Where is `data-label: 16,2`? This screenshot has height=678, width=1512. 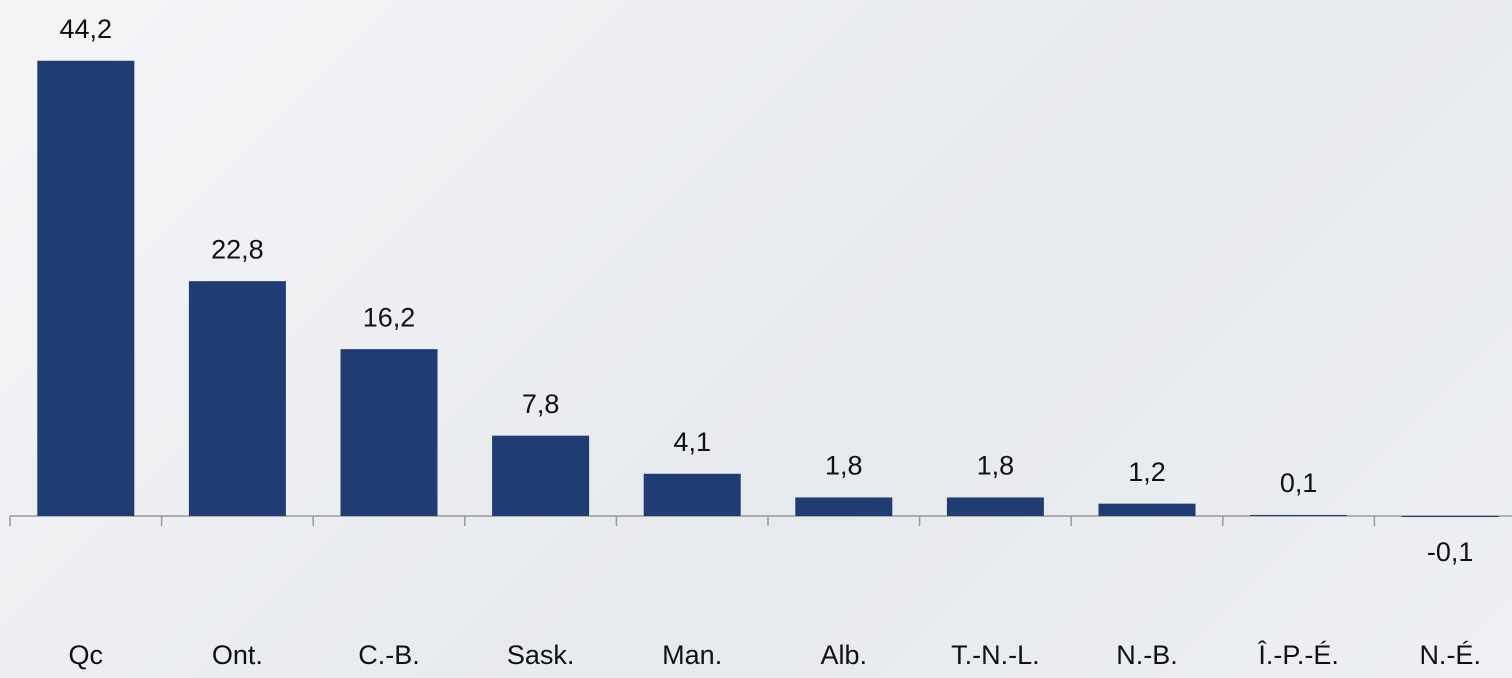 data-label: 16,2 is located at coordinates (389, 317).